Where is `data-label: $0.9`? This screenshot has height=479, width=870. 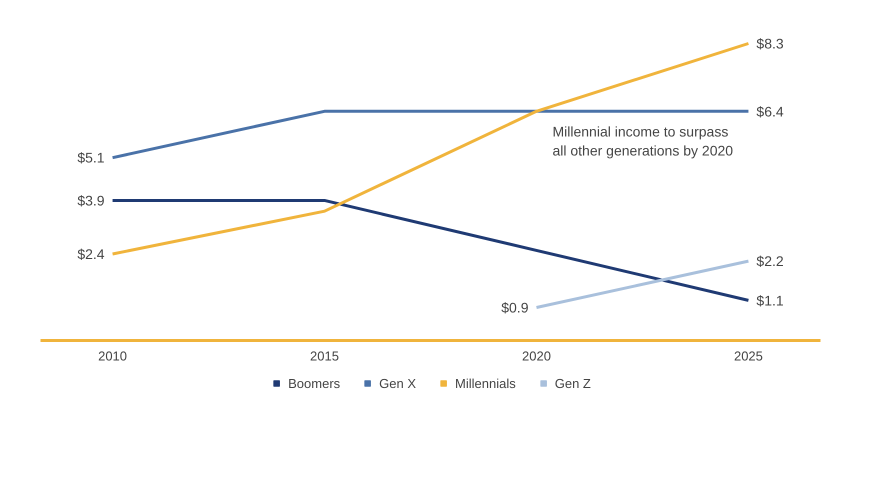
data-label: $0.9 is located at coordinates (515, 308).